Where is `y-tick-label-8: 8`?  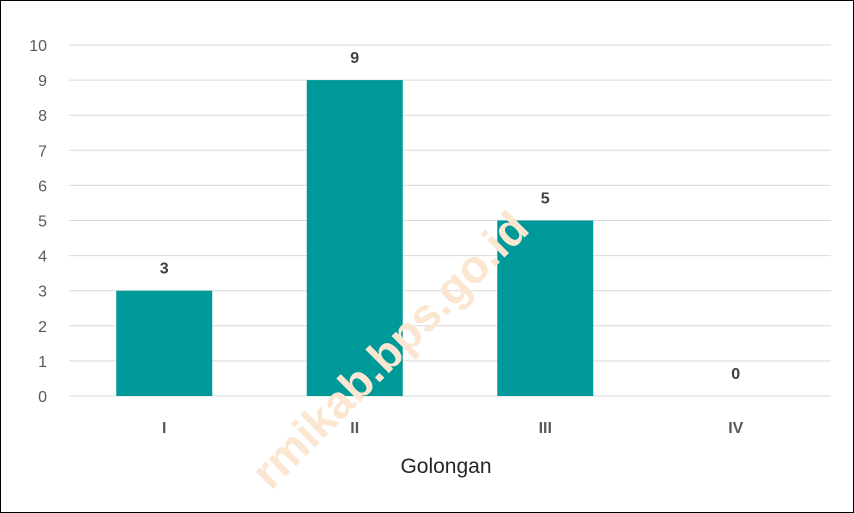
y-tick-label-8: 8 is located at coordinates (42, 116).